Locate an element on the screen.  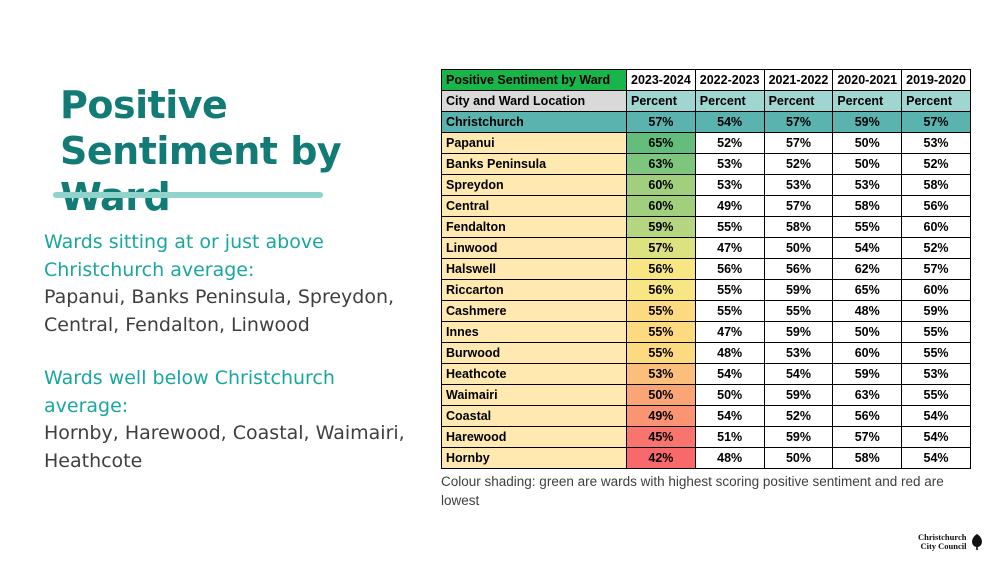
ward-row: Central 60% 49% 57% 58% 56% is located at coordinates (706, 206).